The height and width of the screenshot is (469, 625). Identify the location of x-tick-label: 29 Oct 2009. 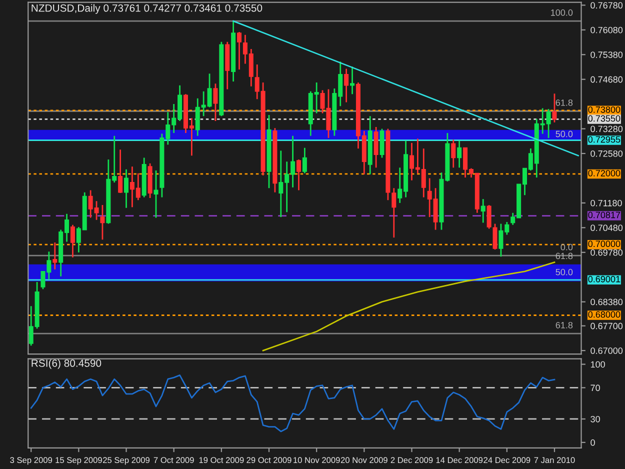
(269, 460).